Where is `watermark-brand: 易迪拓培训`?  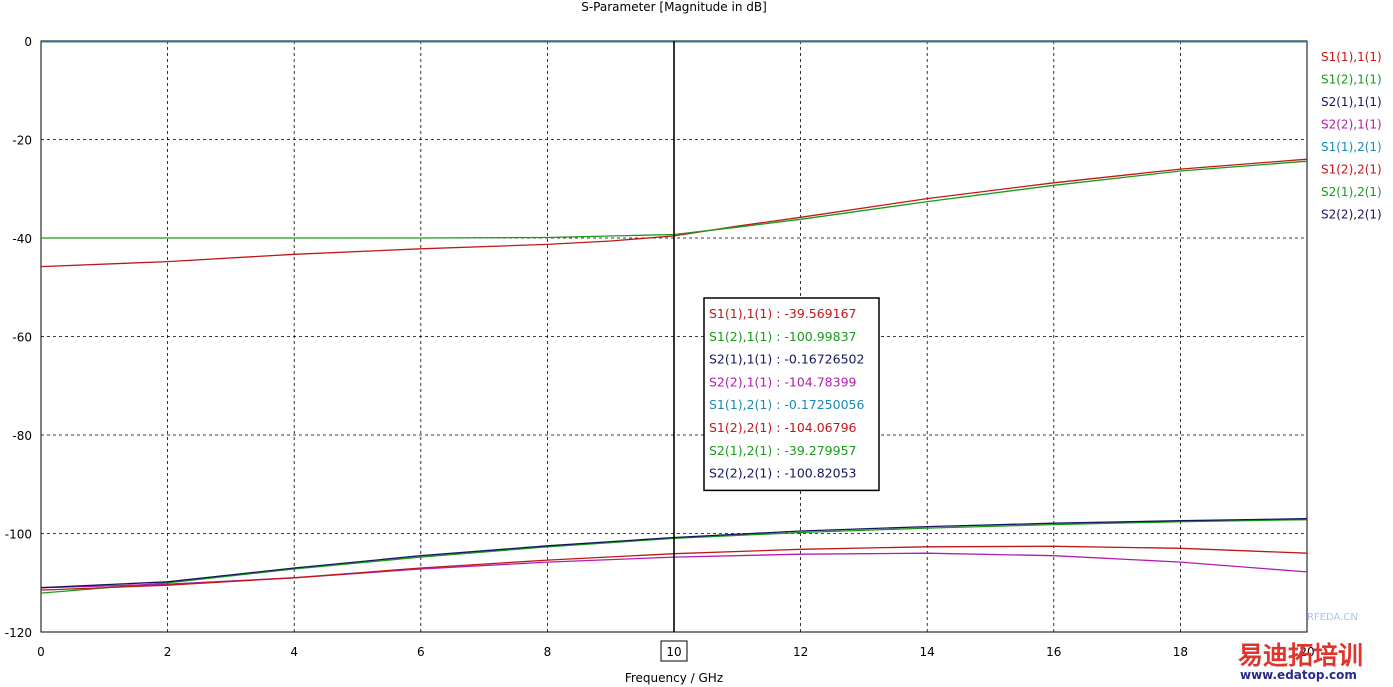
watermark-brand: 易迪拓培训 is located at coordinates (1301, 655).